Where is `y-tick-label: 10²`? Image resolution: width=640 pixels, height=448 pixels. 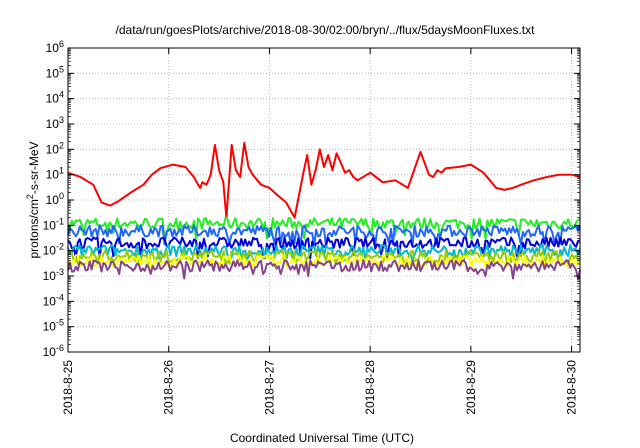 y-tick-label: 10² is located at coordinates (55, 148).